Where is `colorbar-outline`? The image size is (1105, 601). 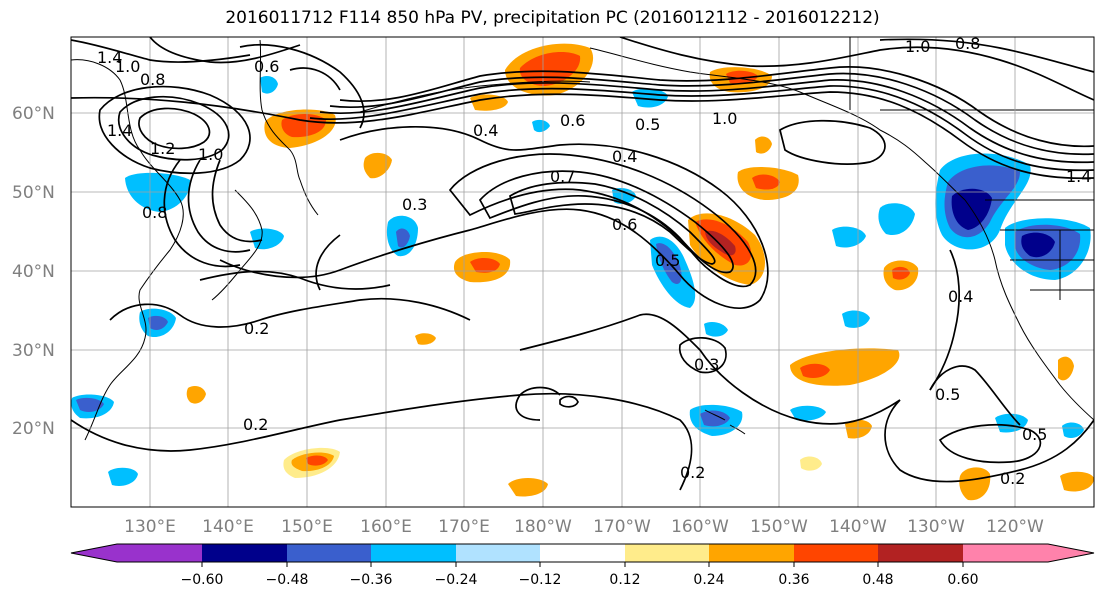
colorbar-outline is located at coordinates (582, 553).